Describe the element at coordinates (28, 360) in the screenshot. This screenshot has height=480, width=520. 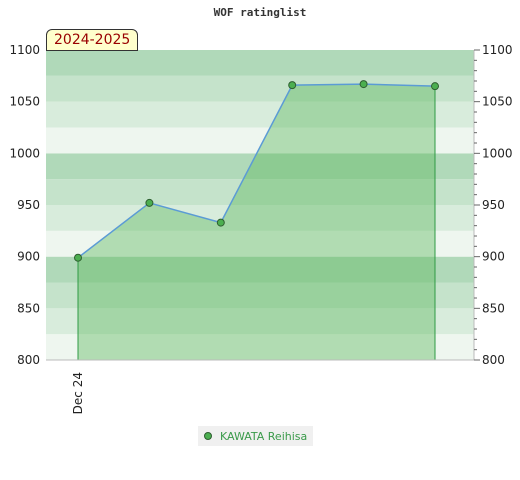
I see `y-tick-label-left: 800` at that location.